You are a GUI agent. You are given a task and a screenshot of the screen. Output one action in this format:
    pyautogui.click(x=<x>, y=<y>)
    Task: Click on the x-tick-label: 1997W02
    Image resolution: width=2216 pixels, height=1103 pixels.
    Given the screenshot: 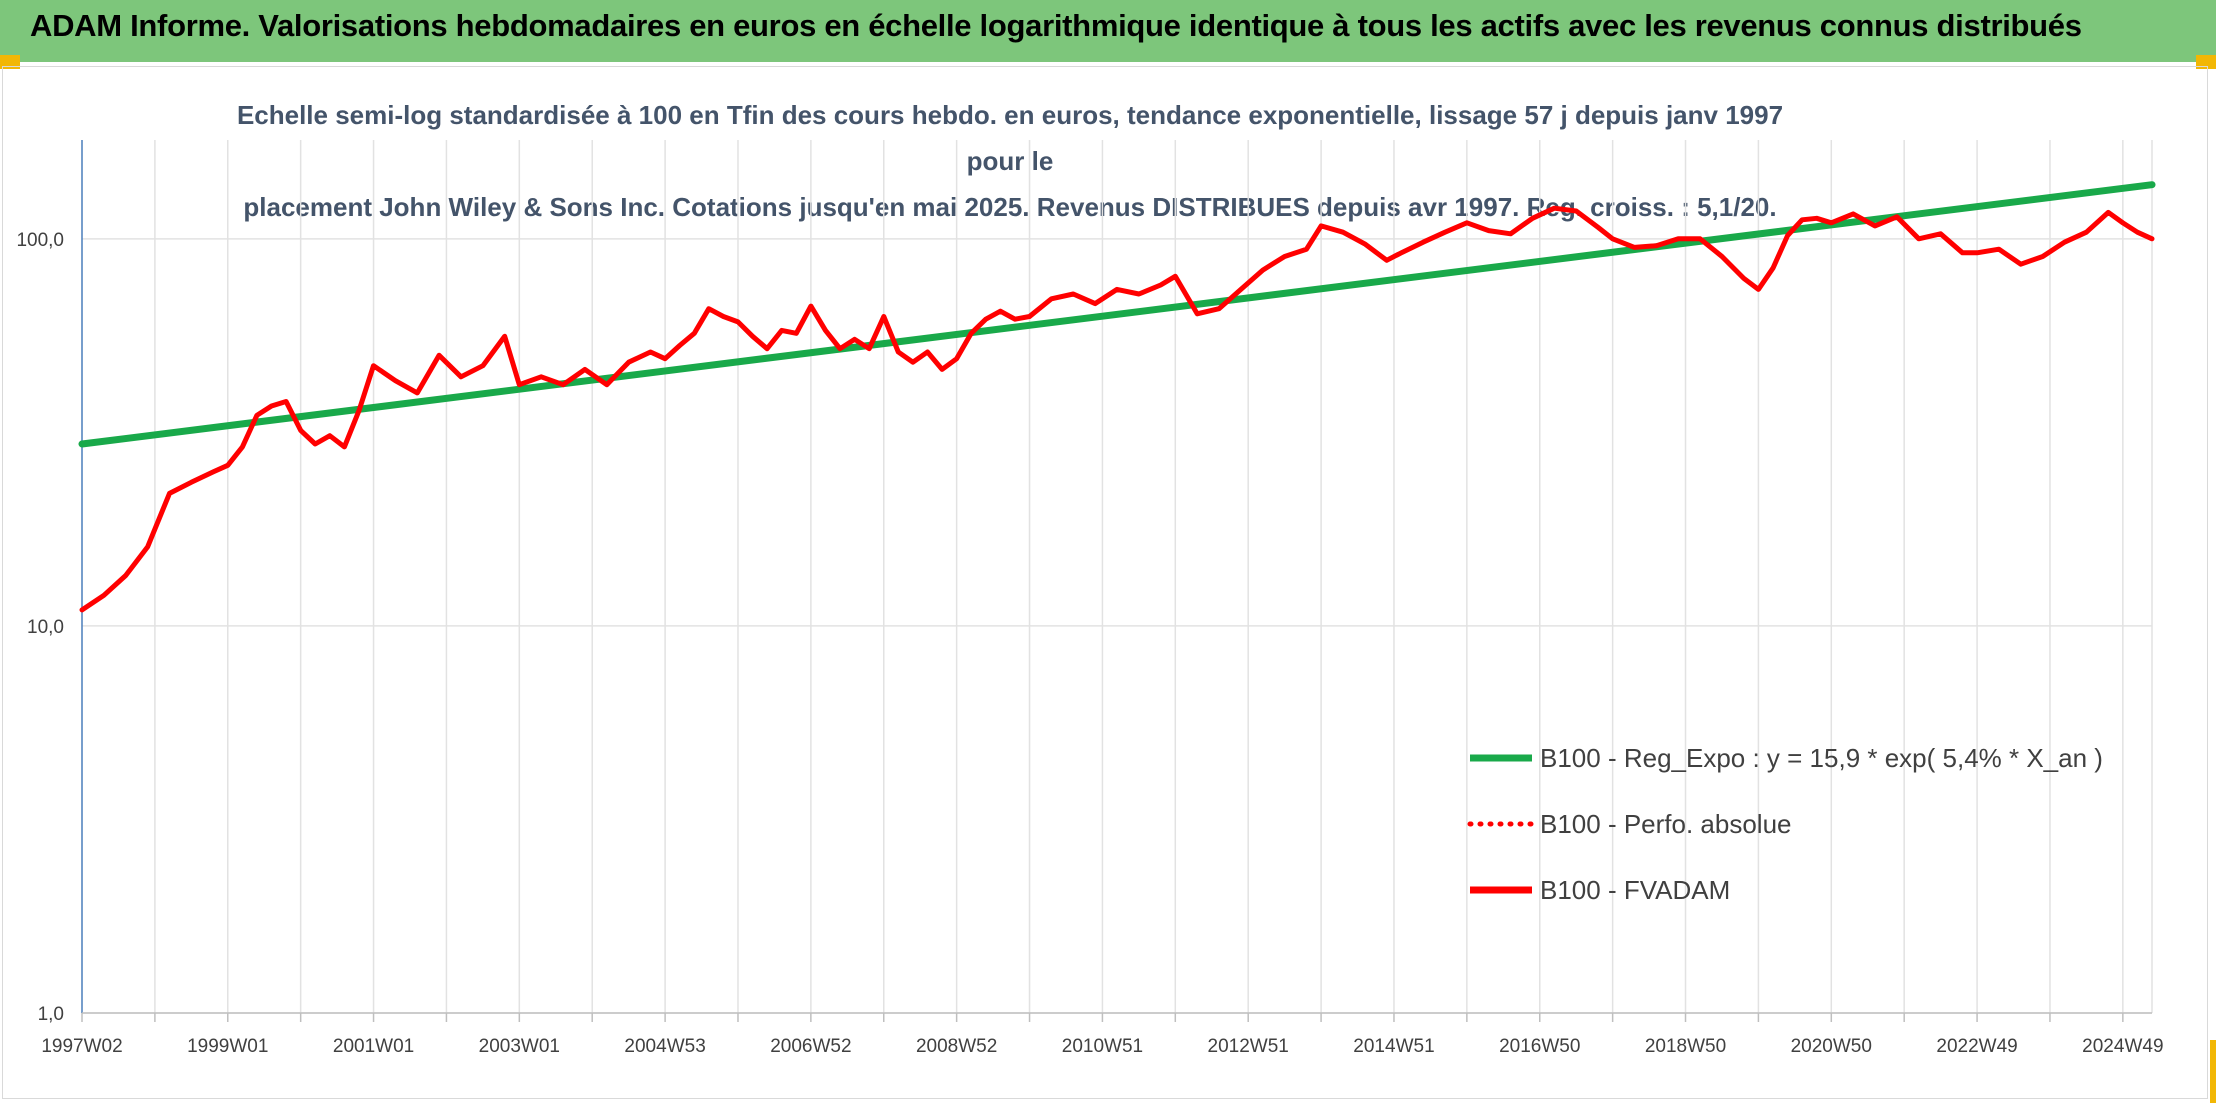 What is the action you would take?
    pyautogui.click(x=81, y=1046)
    